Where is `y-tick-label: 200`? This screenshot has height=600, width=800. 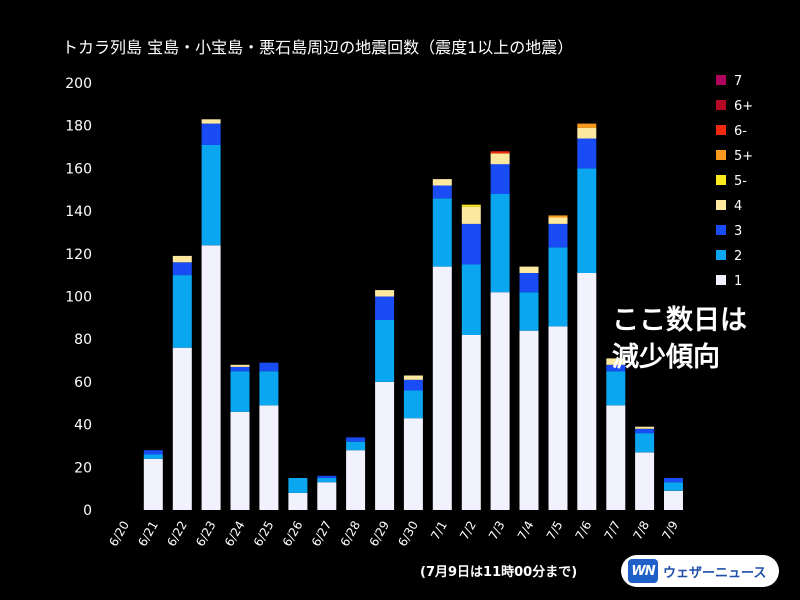
y-tick-label: 200 is located at coordinates (78, 84).